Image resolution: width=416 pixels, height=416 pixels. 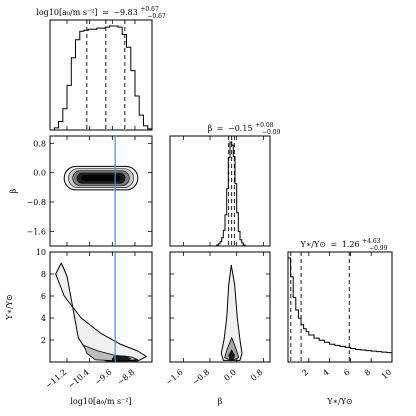 I want to click on ytick-label-beta-3: 0.8, so click(x=39, y=143).